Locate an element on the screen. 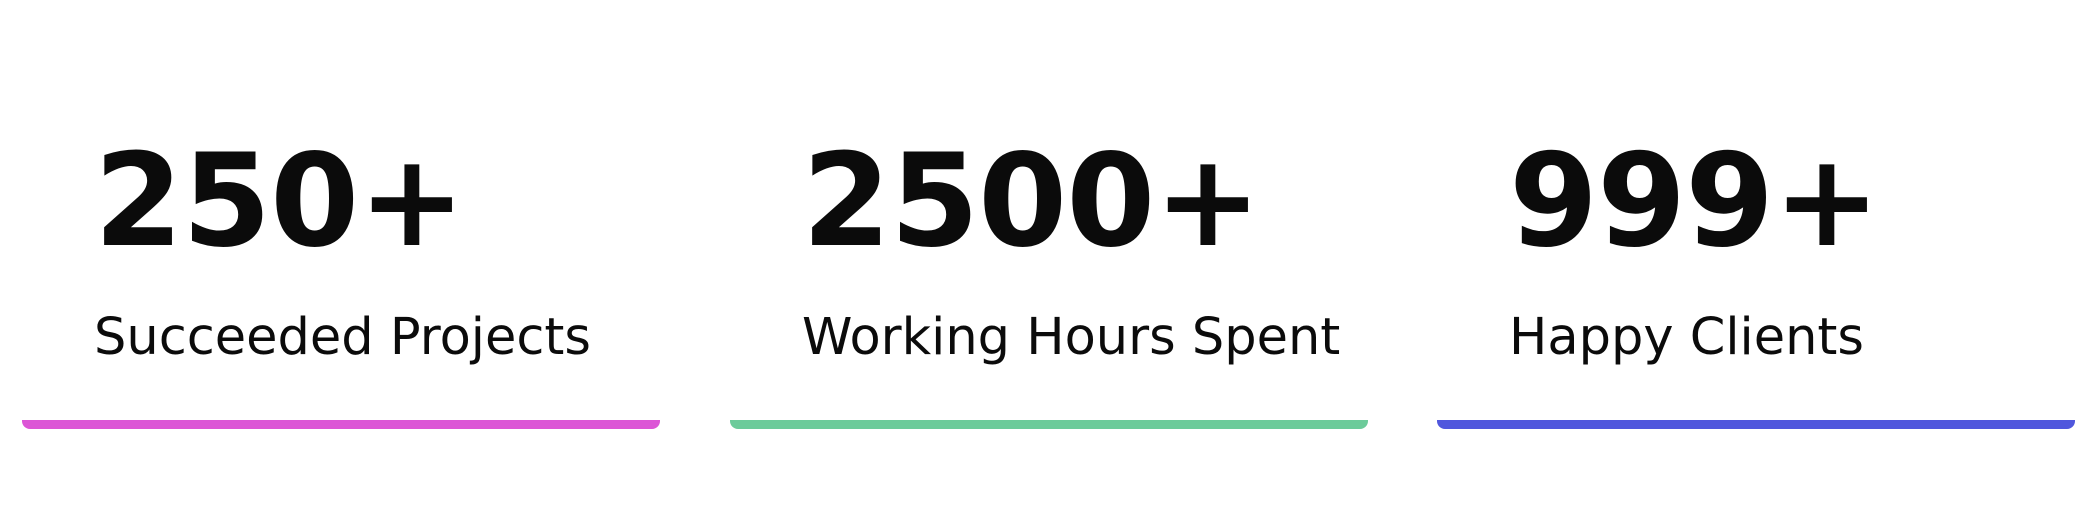 The height and width of the screenshot is (510, 2080). stat-value: 250+ is located at coordinates (279, 201).